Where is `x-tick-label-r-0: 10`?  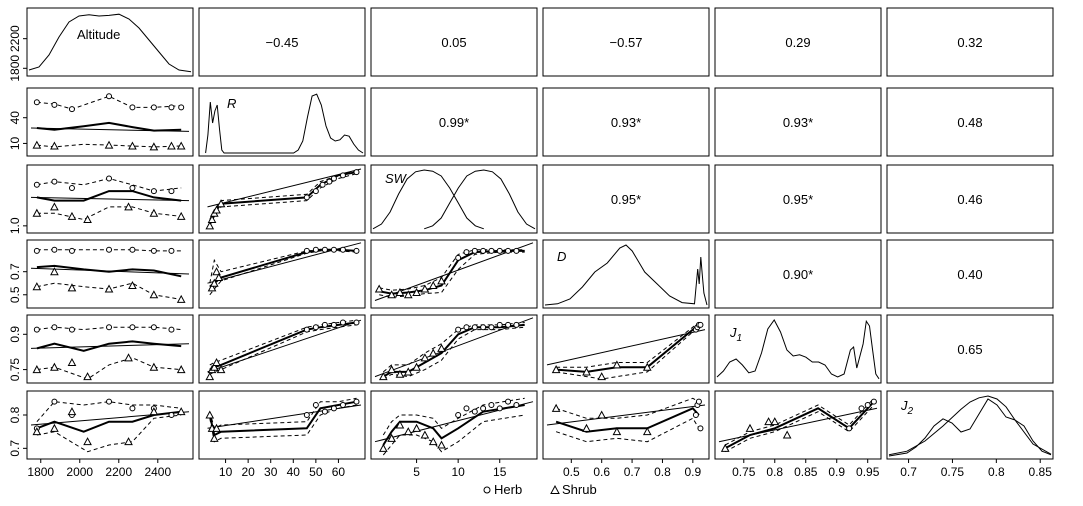
x-tick-label-r-0: 10 is located at coordinates (226, 472).